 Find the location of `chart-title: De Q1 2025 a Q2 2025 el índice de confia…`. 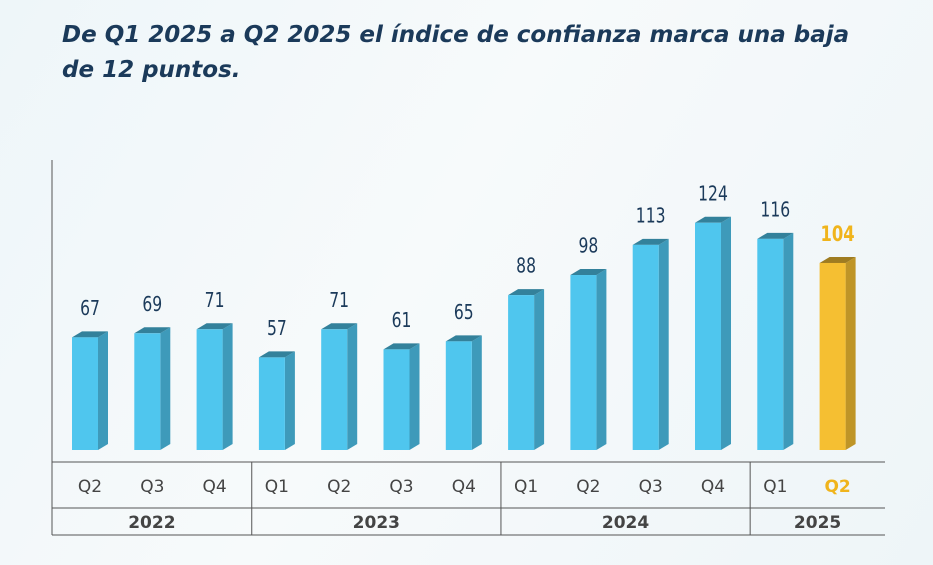

chart-title: De Q1 2025 a Q2 2025 el índice de confia… is located at coordinates (456, 52).